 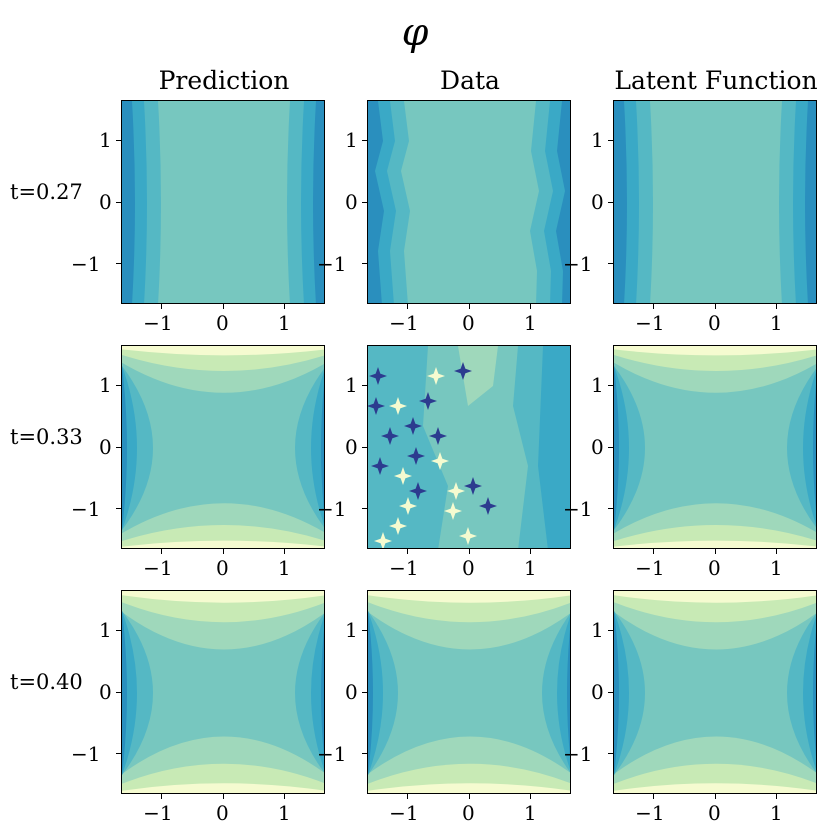 I want to click on column-title-latent: Latent Function, so click(x=716, y=80).